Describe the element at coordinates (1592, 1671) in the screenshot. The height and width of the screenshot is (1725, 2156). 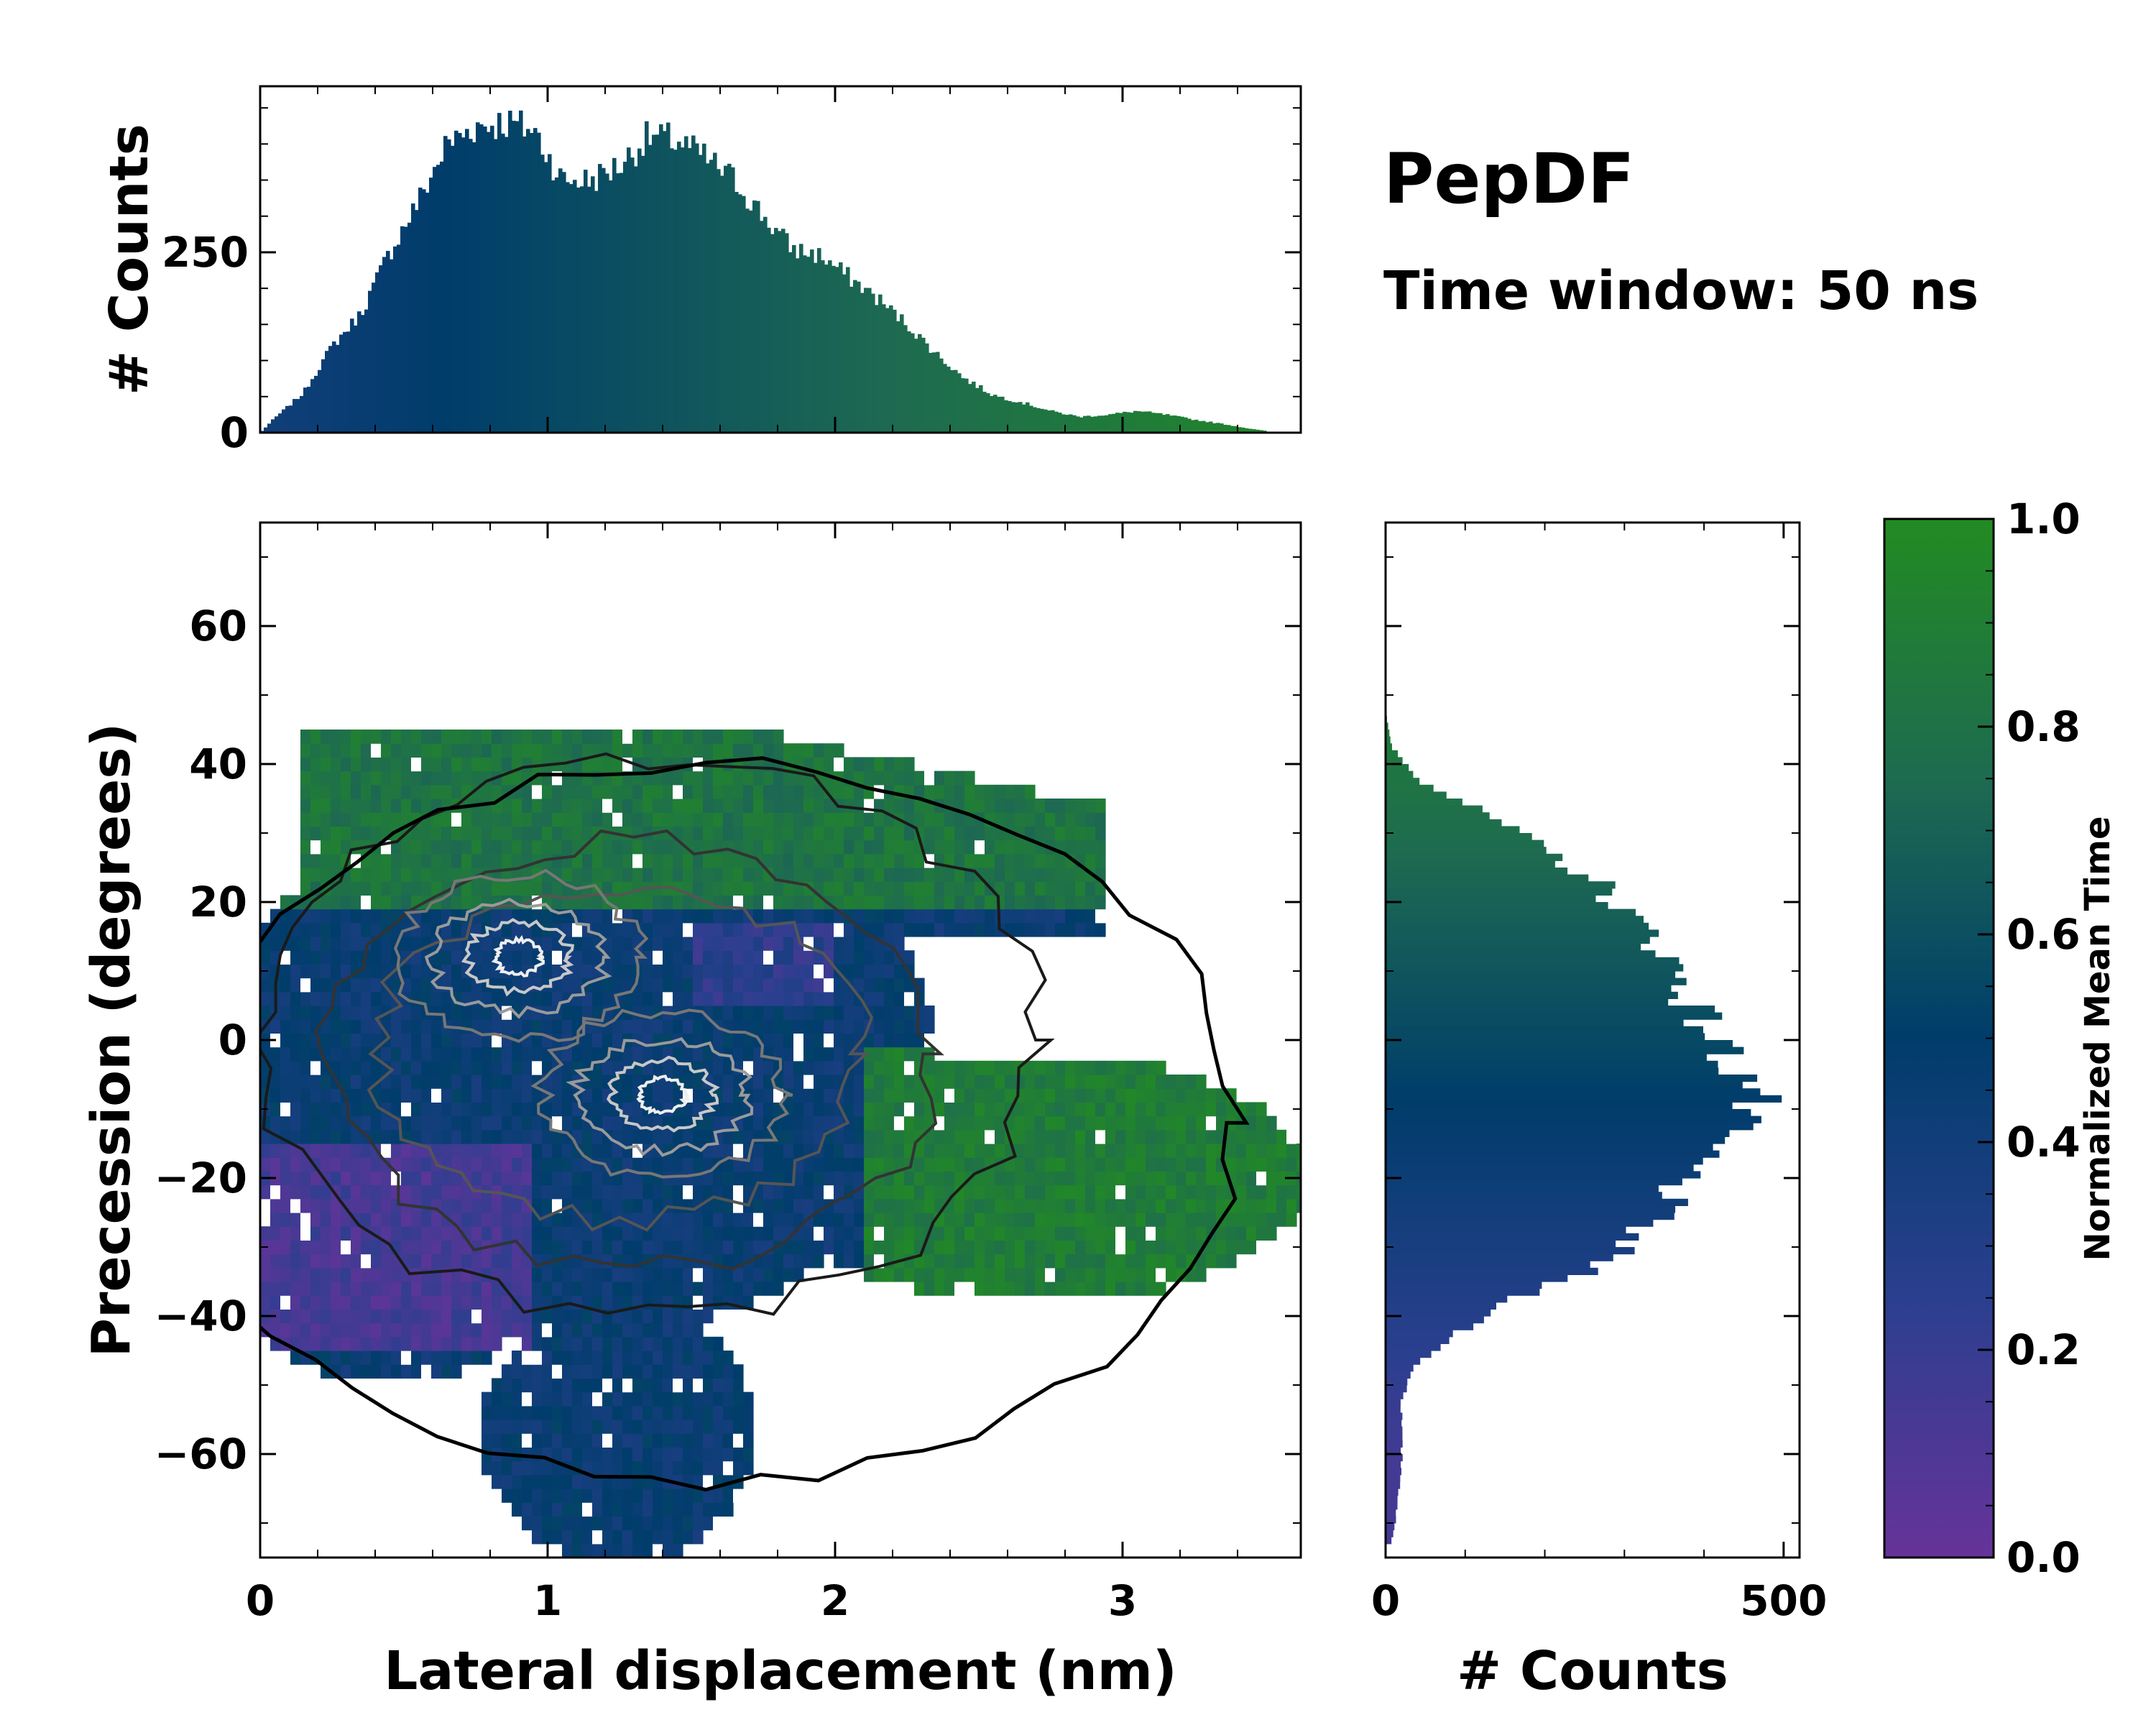
I see `right-histogram-xlabel: # Counts` at that location.